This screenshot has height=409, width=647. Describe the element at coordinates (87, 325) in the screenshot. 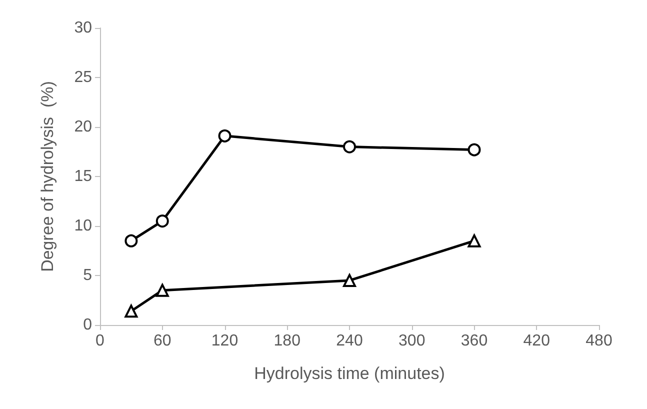

I see `y-tick-label: 0` at that location.